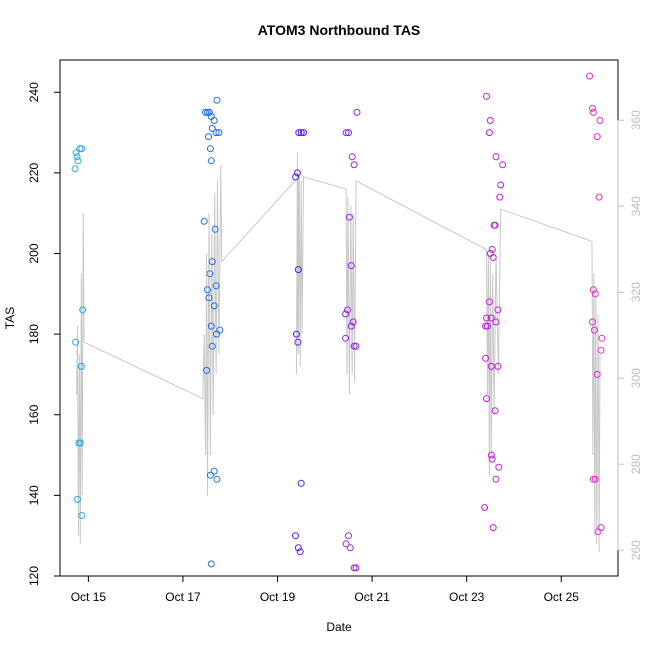 The height and width of the screenshot is (650, 650). Describe the element at coordinates (278, 597) in the screenshot. I see `x-tick-label: Oct 19` at that location.